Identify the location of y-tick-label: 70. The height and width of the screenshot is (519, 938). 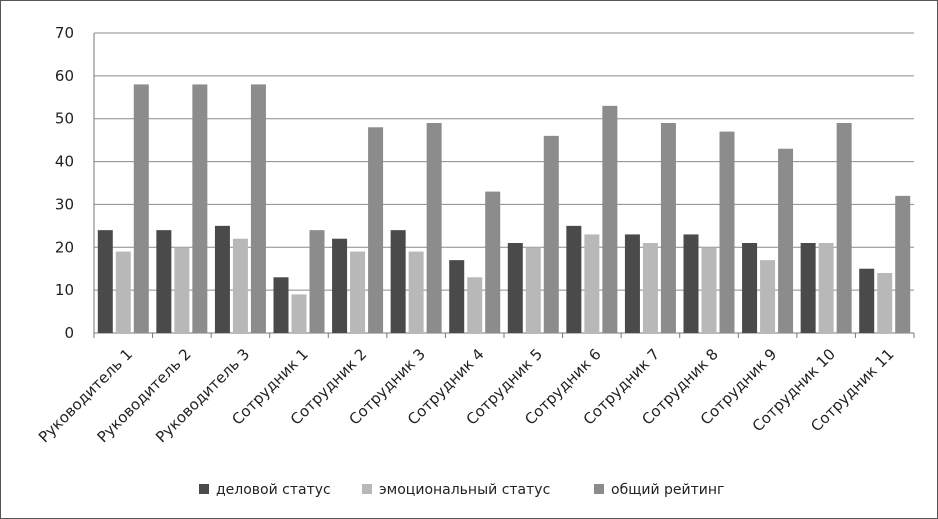
(64, 33).